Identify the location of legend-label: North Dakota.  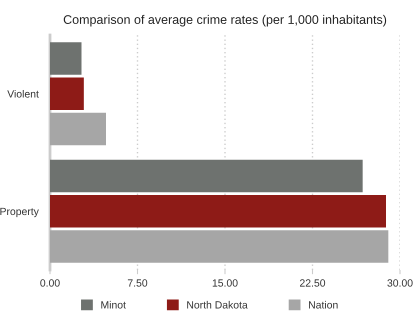
(217, 304).